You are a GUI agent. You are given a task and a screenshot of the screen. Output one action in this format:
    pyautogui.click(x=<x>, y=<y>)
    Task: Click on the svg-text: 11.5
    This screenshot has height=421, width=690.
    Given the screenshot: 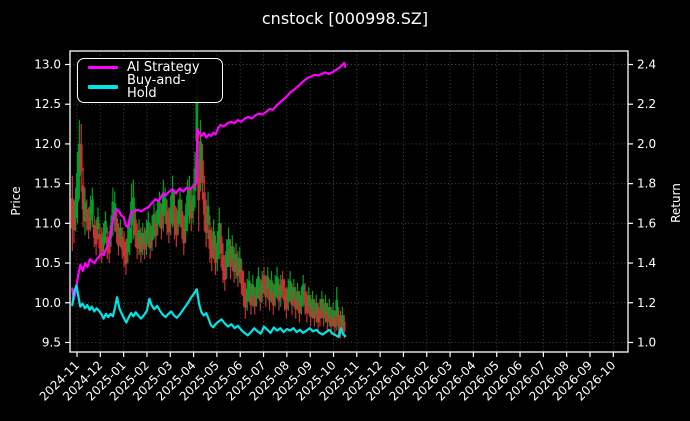 What is the action you would take?
    pyautogui.click(x=47, y=184)
    